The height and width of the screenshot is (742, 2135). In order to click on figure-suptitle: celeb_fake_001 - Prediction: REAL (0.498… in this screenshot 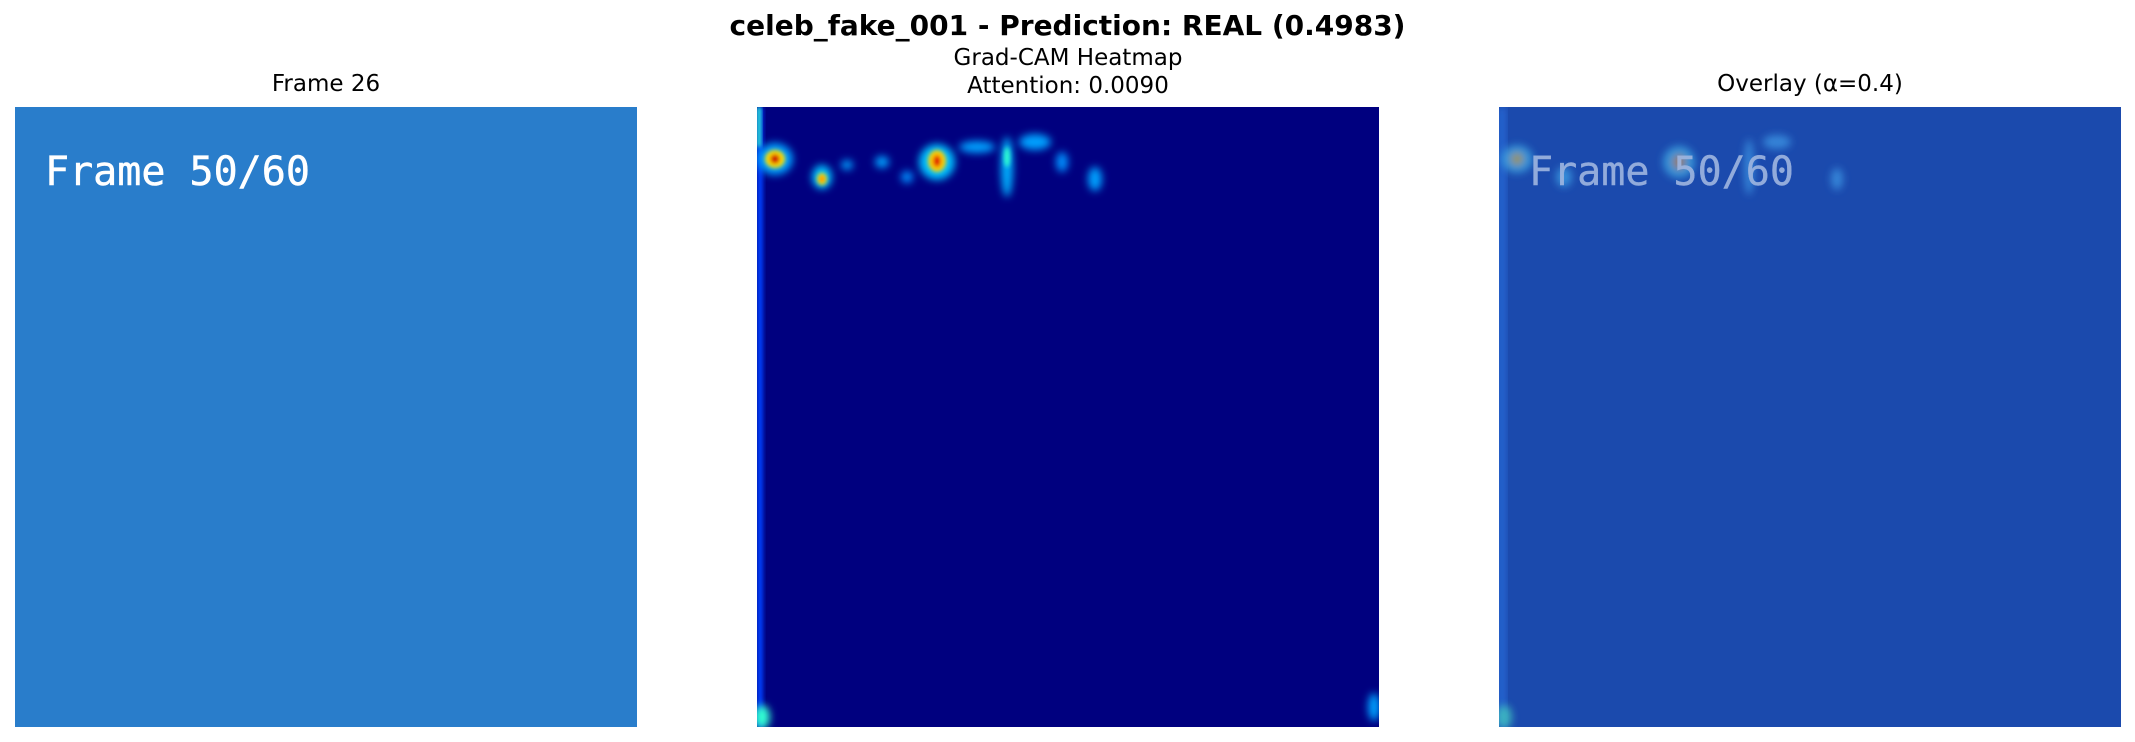, I will do `click(1067, 26)`.